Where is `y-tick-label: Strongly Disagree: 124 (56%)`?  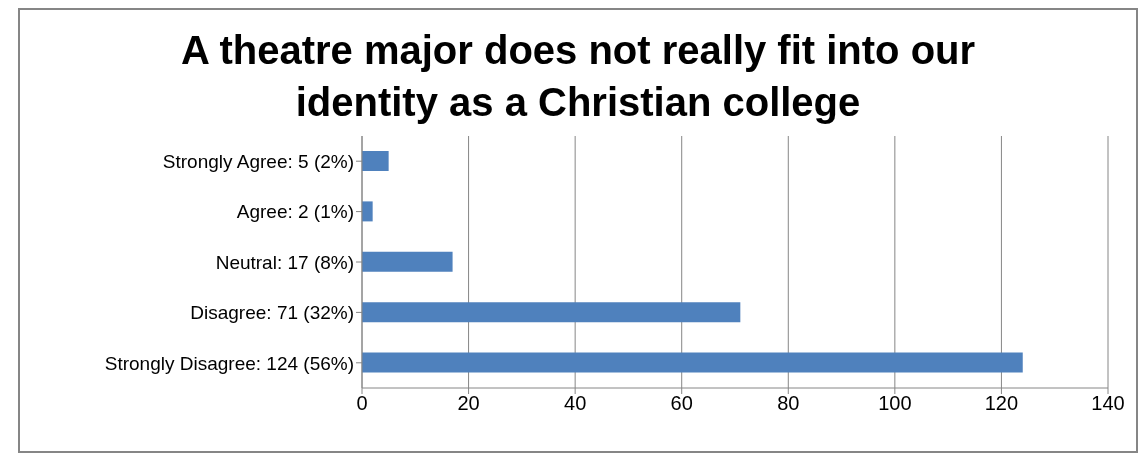 y-tick-label: Strongly Disagree: 124 (56%) is located at coordinates (229, 363).